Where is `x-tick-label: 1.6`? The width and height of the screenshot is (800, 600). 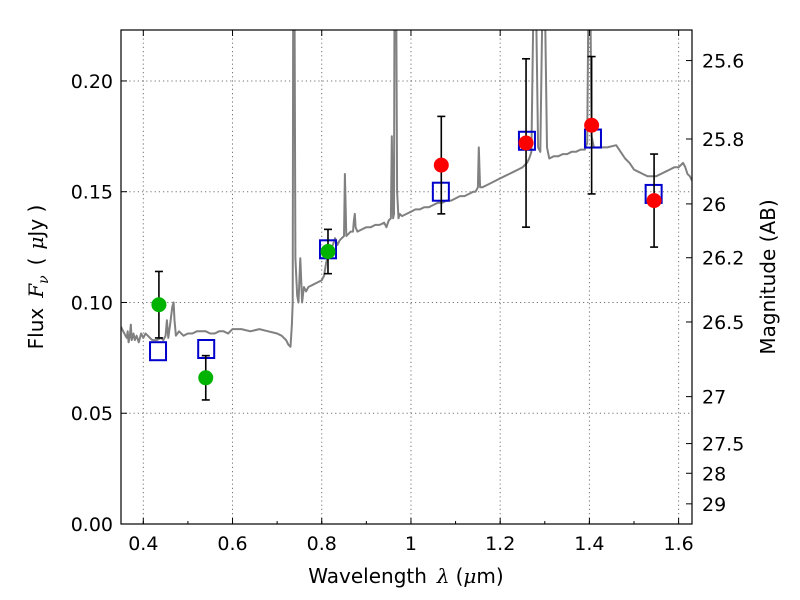
x-tick-label: 1.6 is located at coordinates (679, 544).